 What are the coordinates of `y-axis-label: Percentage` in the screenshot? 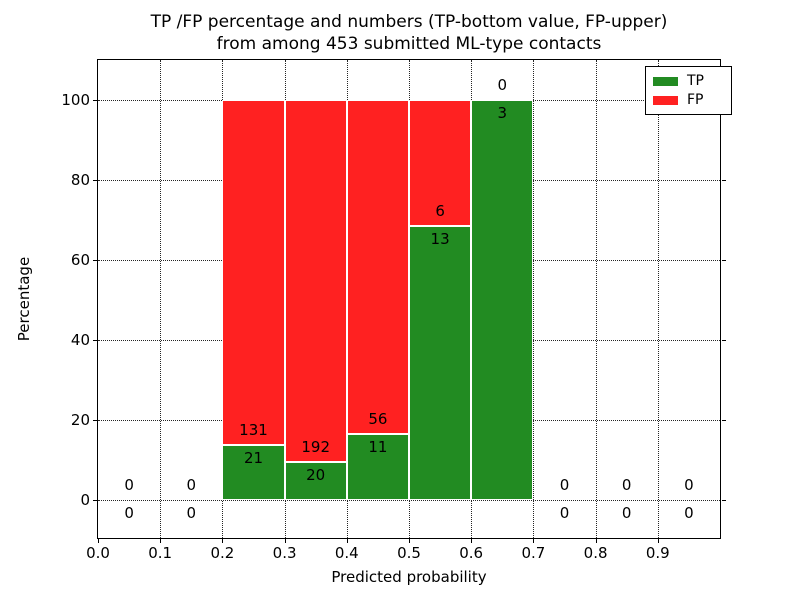 It's located at (24, 299).